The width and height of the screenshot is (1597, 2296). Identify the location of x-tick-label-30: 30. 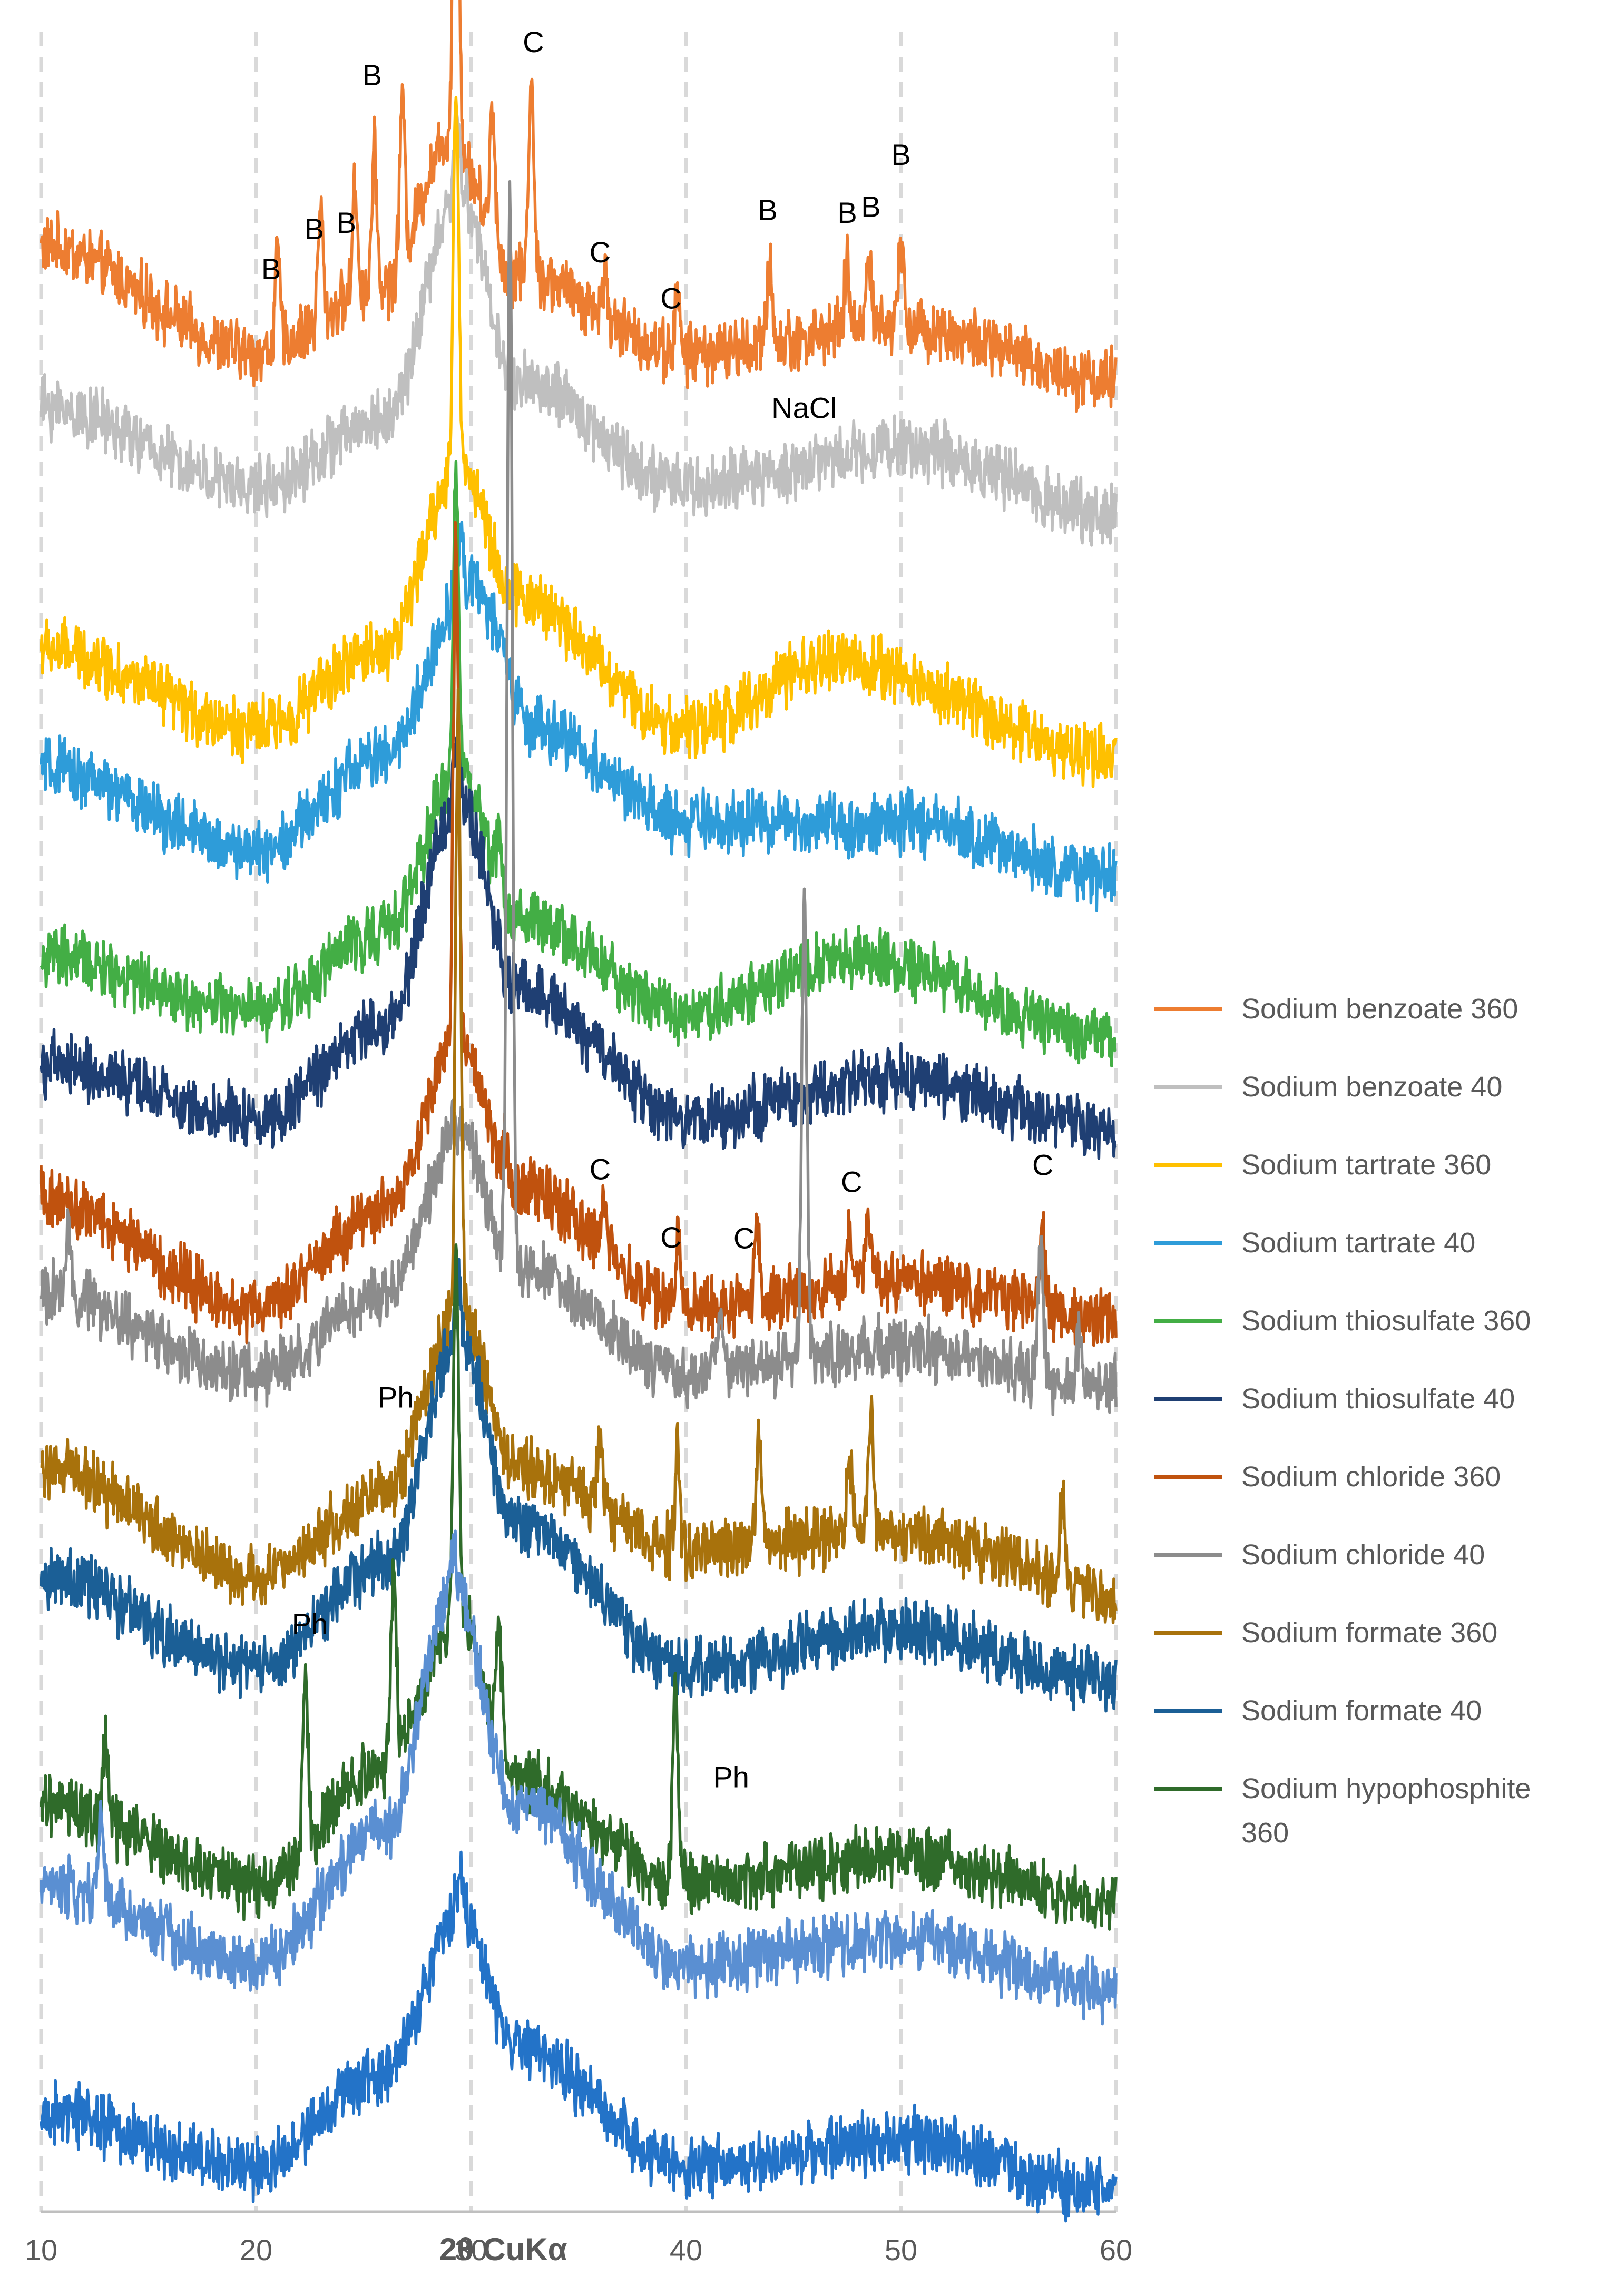
(471, 2249).